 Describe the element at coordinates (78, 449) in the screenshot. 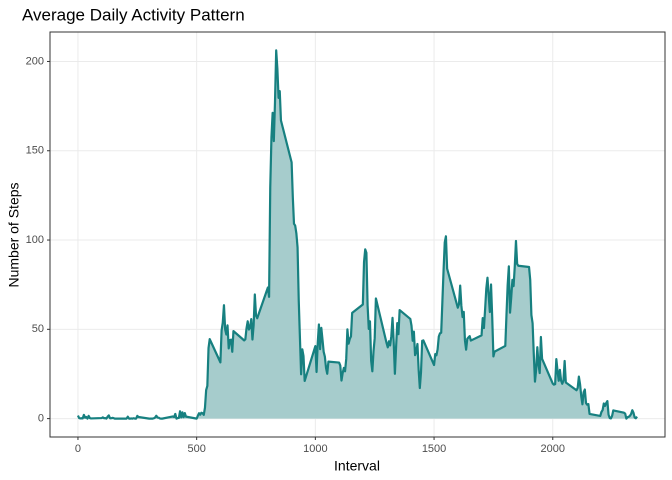

I see `x-tick-label: 0` at that location.